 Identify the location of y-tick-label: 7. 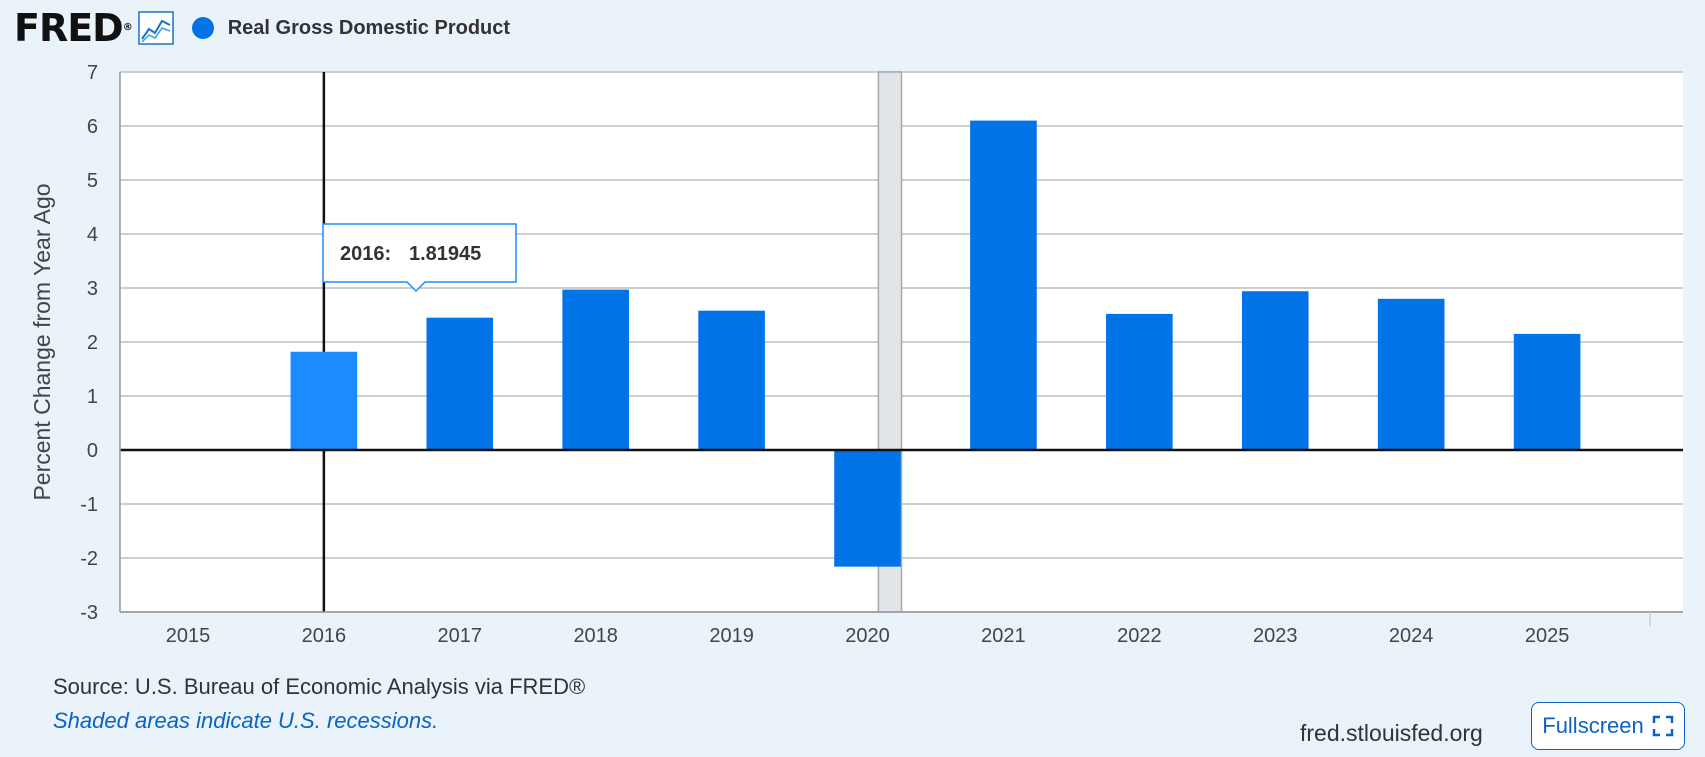
(92, 73).